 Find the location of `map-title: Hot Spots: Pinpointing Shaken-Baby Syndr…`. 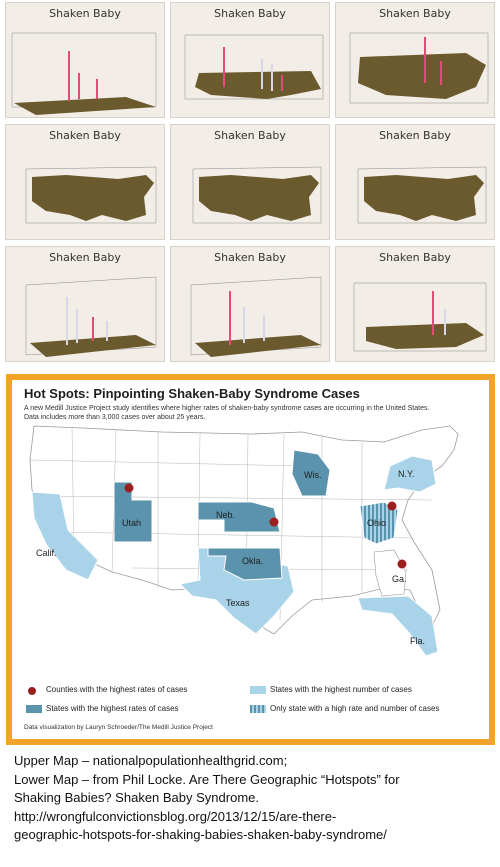

map-title: Hot Spots: Pinpointing Shaken-Baby Syndr… is located at coordinates (192, 393).